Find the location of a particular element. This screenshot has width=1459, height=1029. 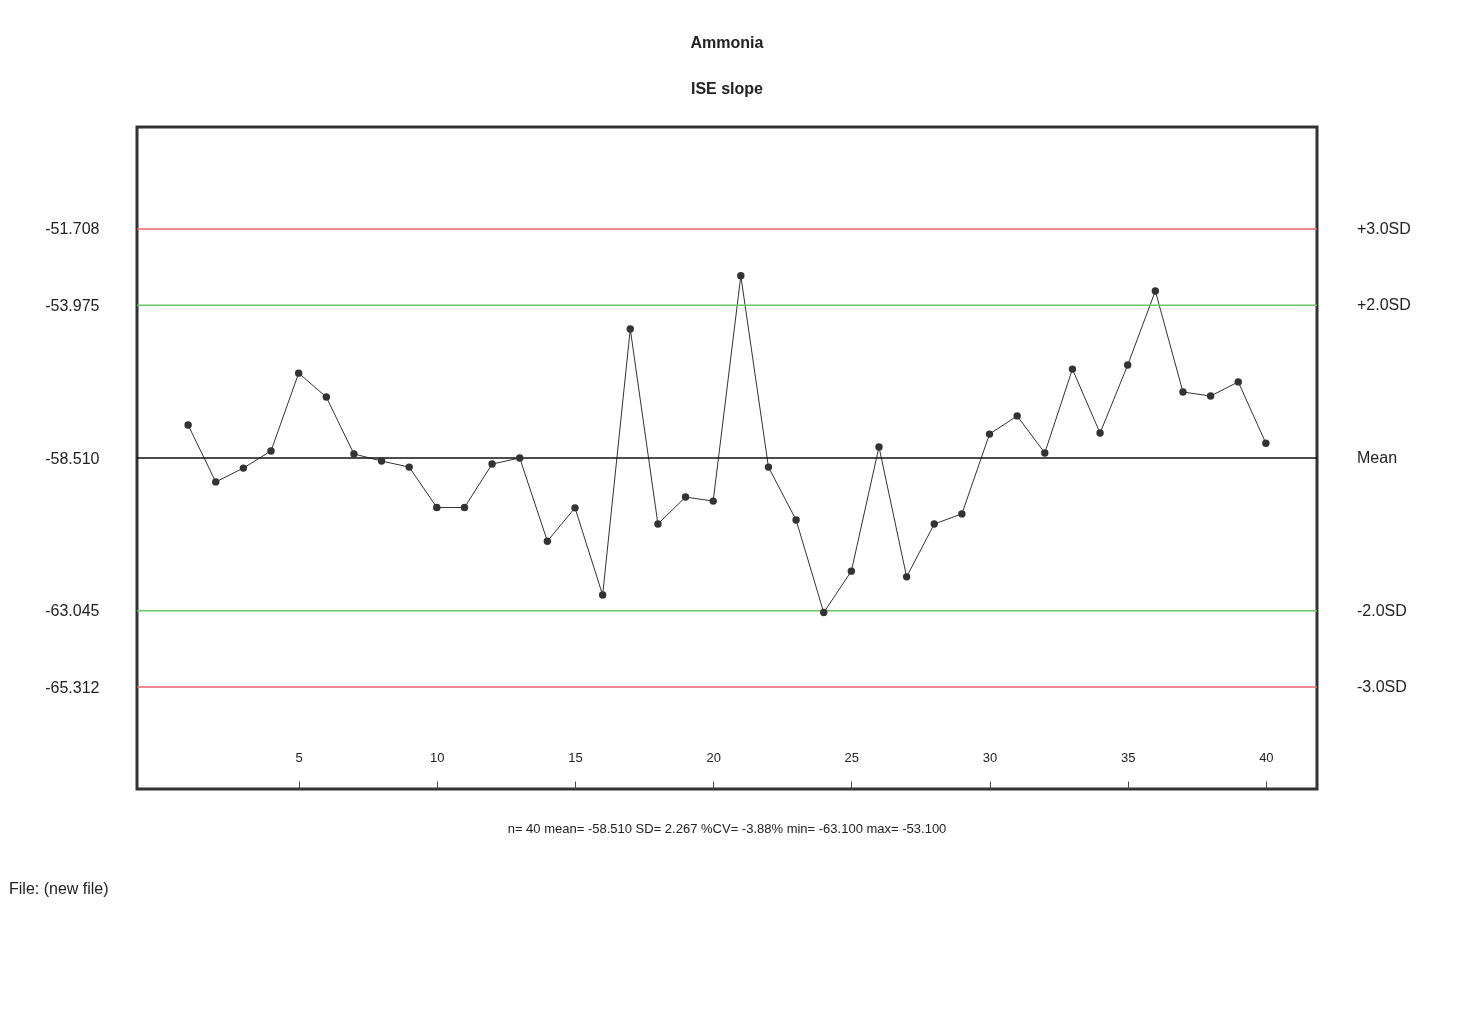

y-tick-label: -51.708 is located at coordinates (72, 229).